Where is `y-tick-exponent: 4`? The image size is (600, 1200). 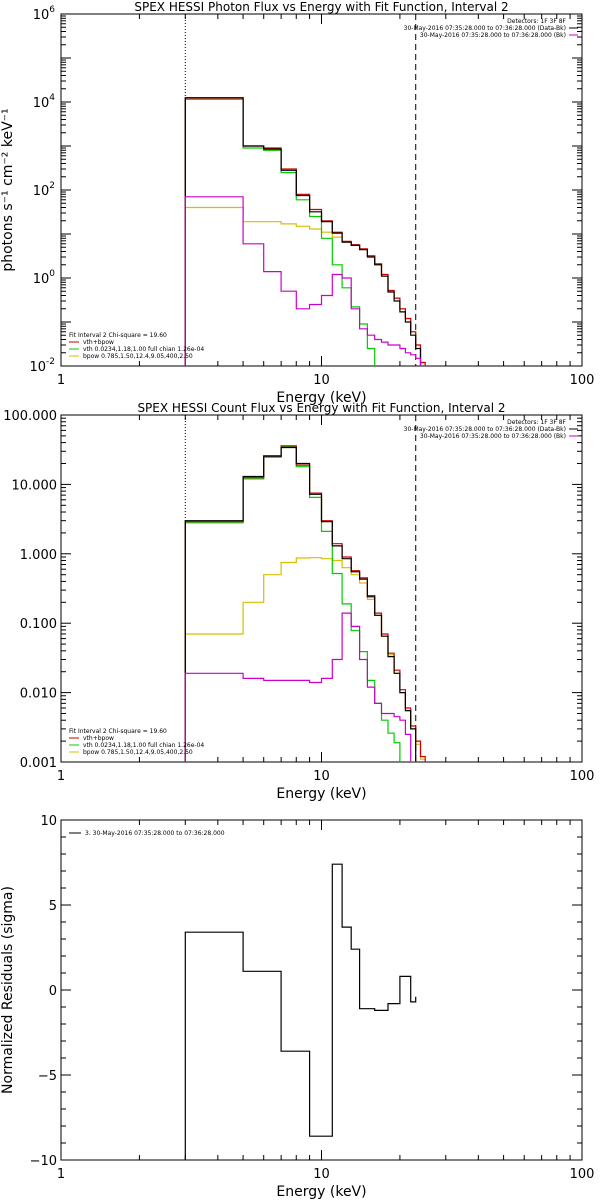 y-tick-exponent: 4 is located at coordinates (52, 98).